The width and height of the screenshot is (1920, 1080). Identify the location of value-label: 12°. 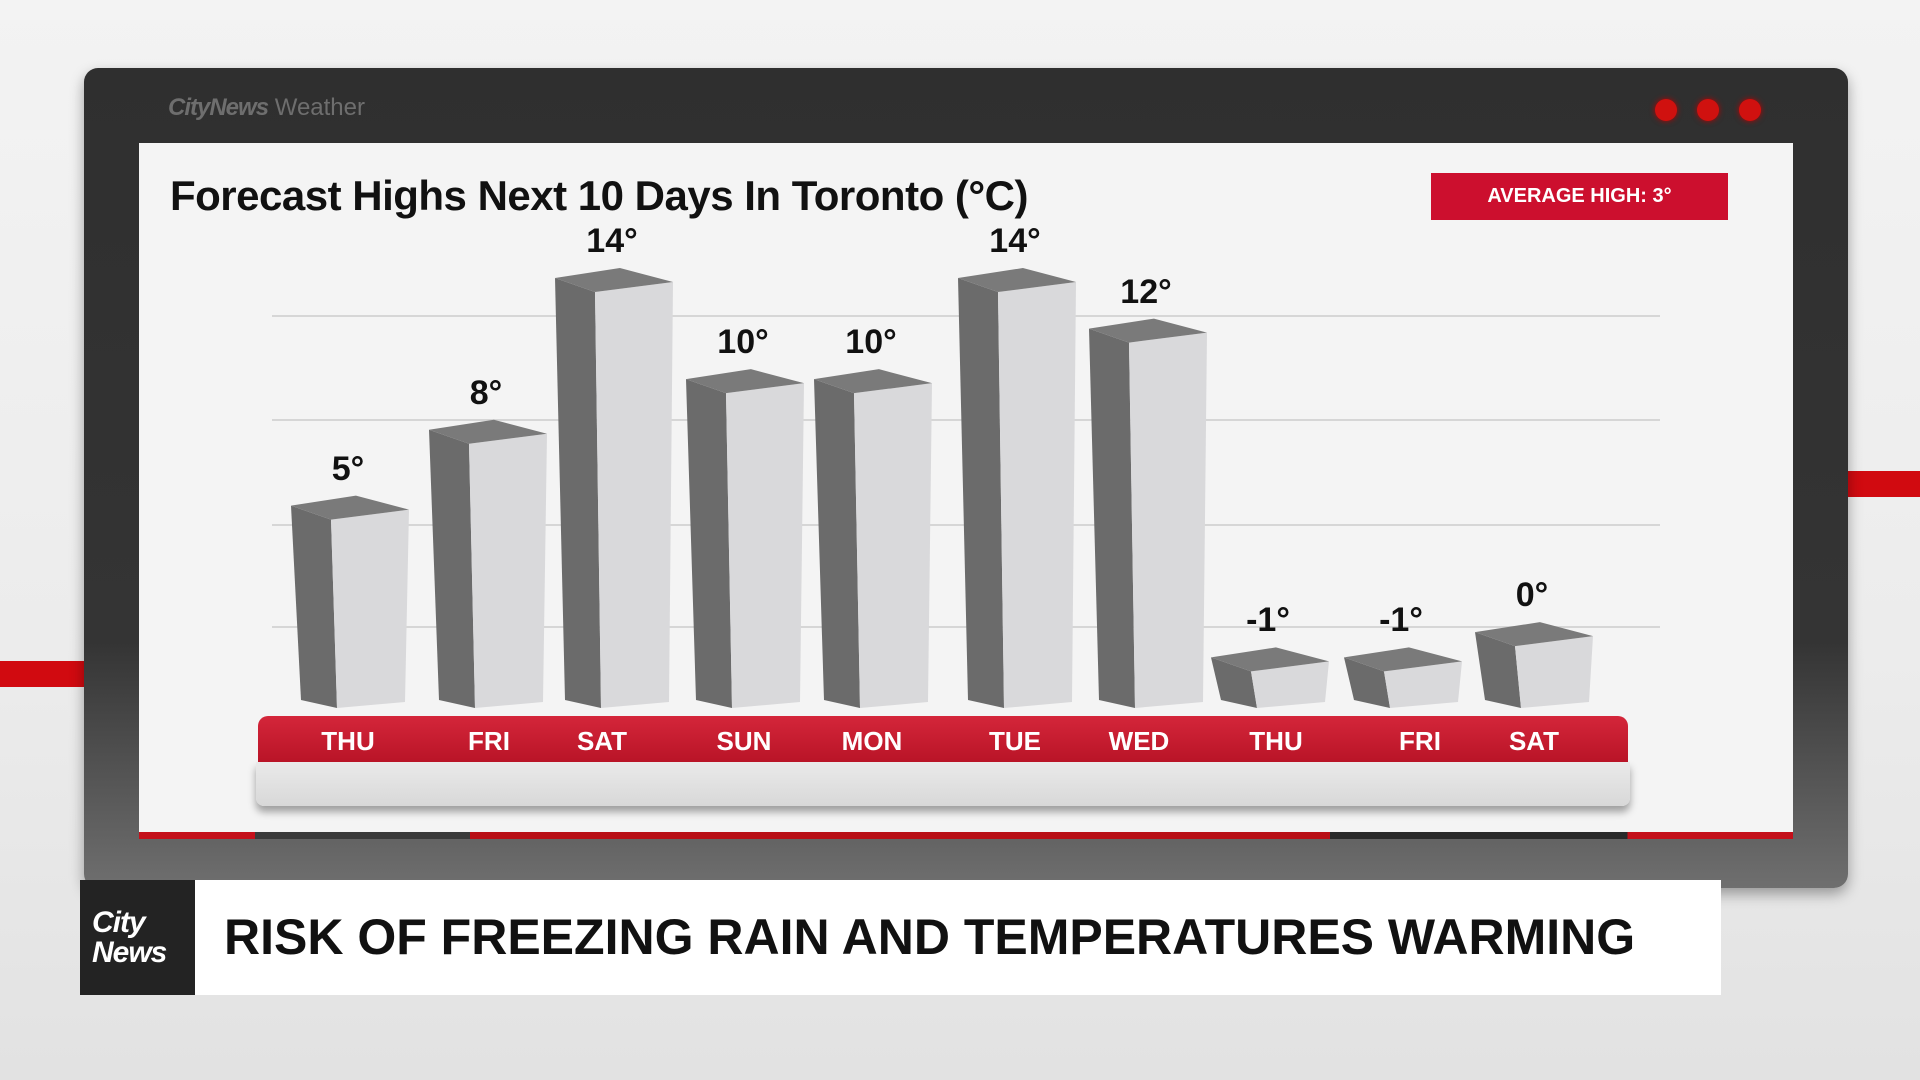
(1146, 291).